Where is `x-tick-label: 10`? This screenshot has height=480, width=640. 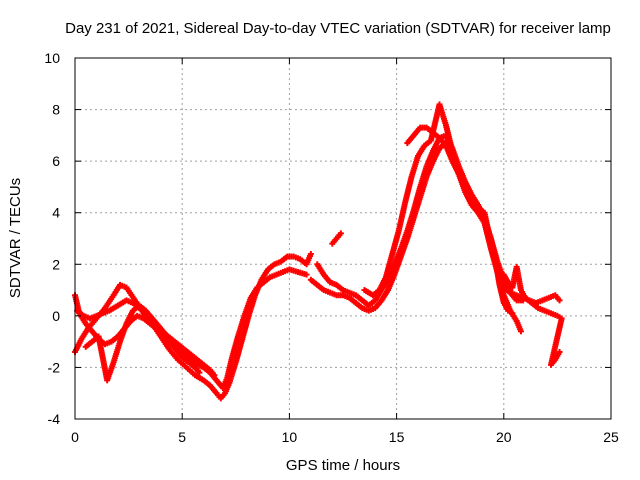 x-tick-label: 10 is located at coordinates (290, 437).